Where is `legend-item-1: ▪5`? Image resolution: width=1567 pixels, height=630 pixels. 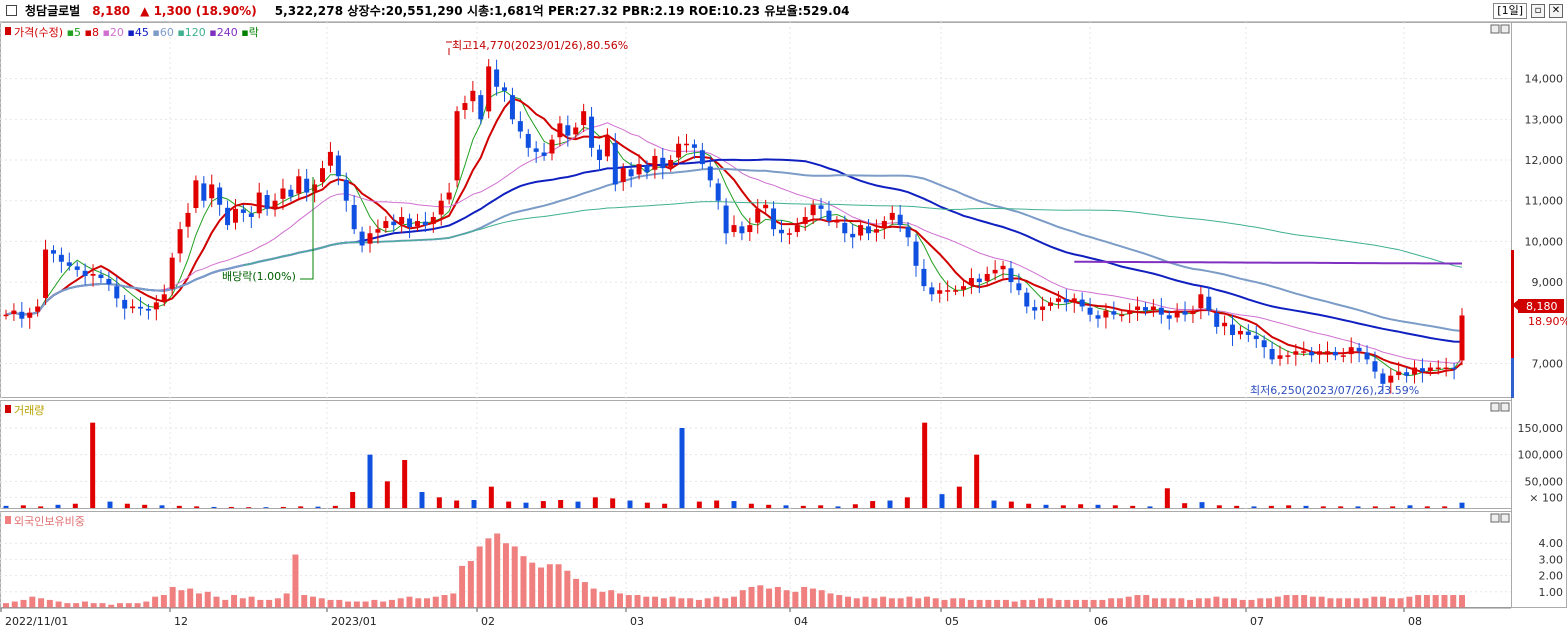
legend-item-1: ▪5 is located at coordinates (72, 32).